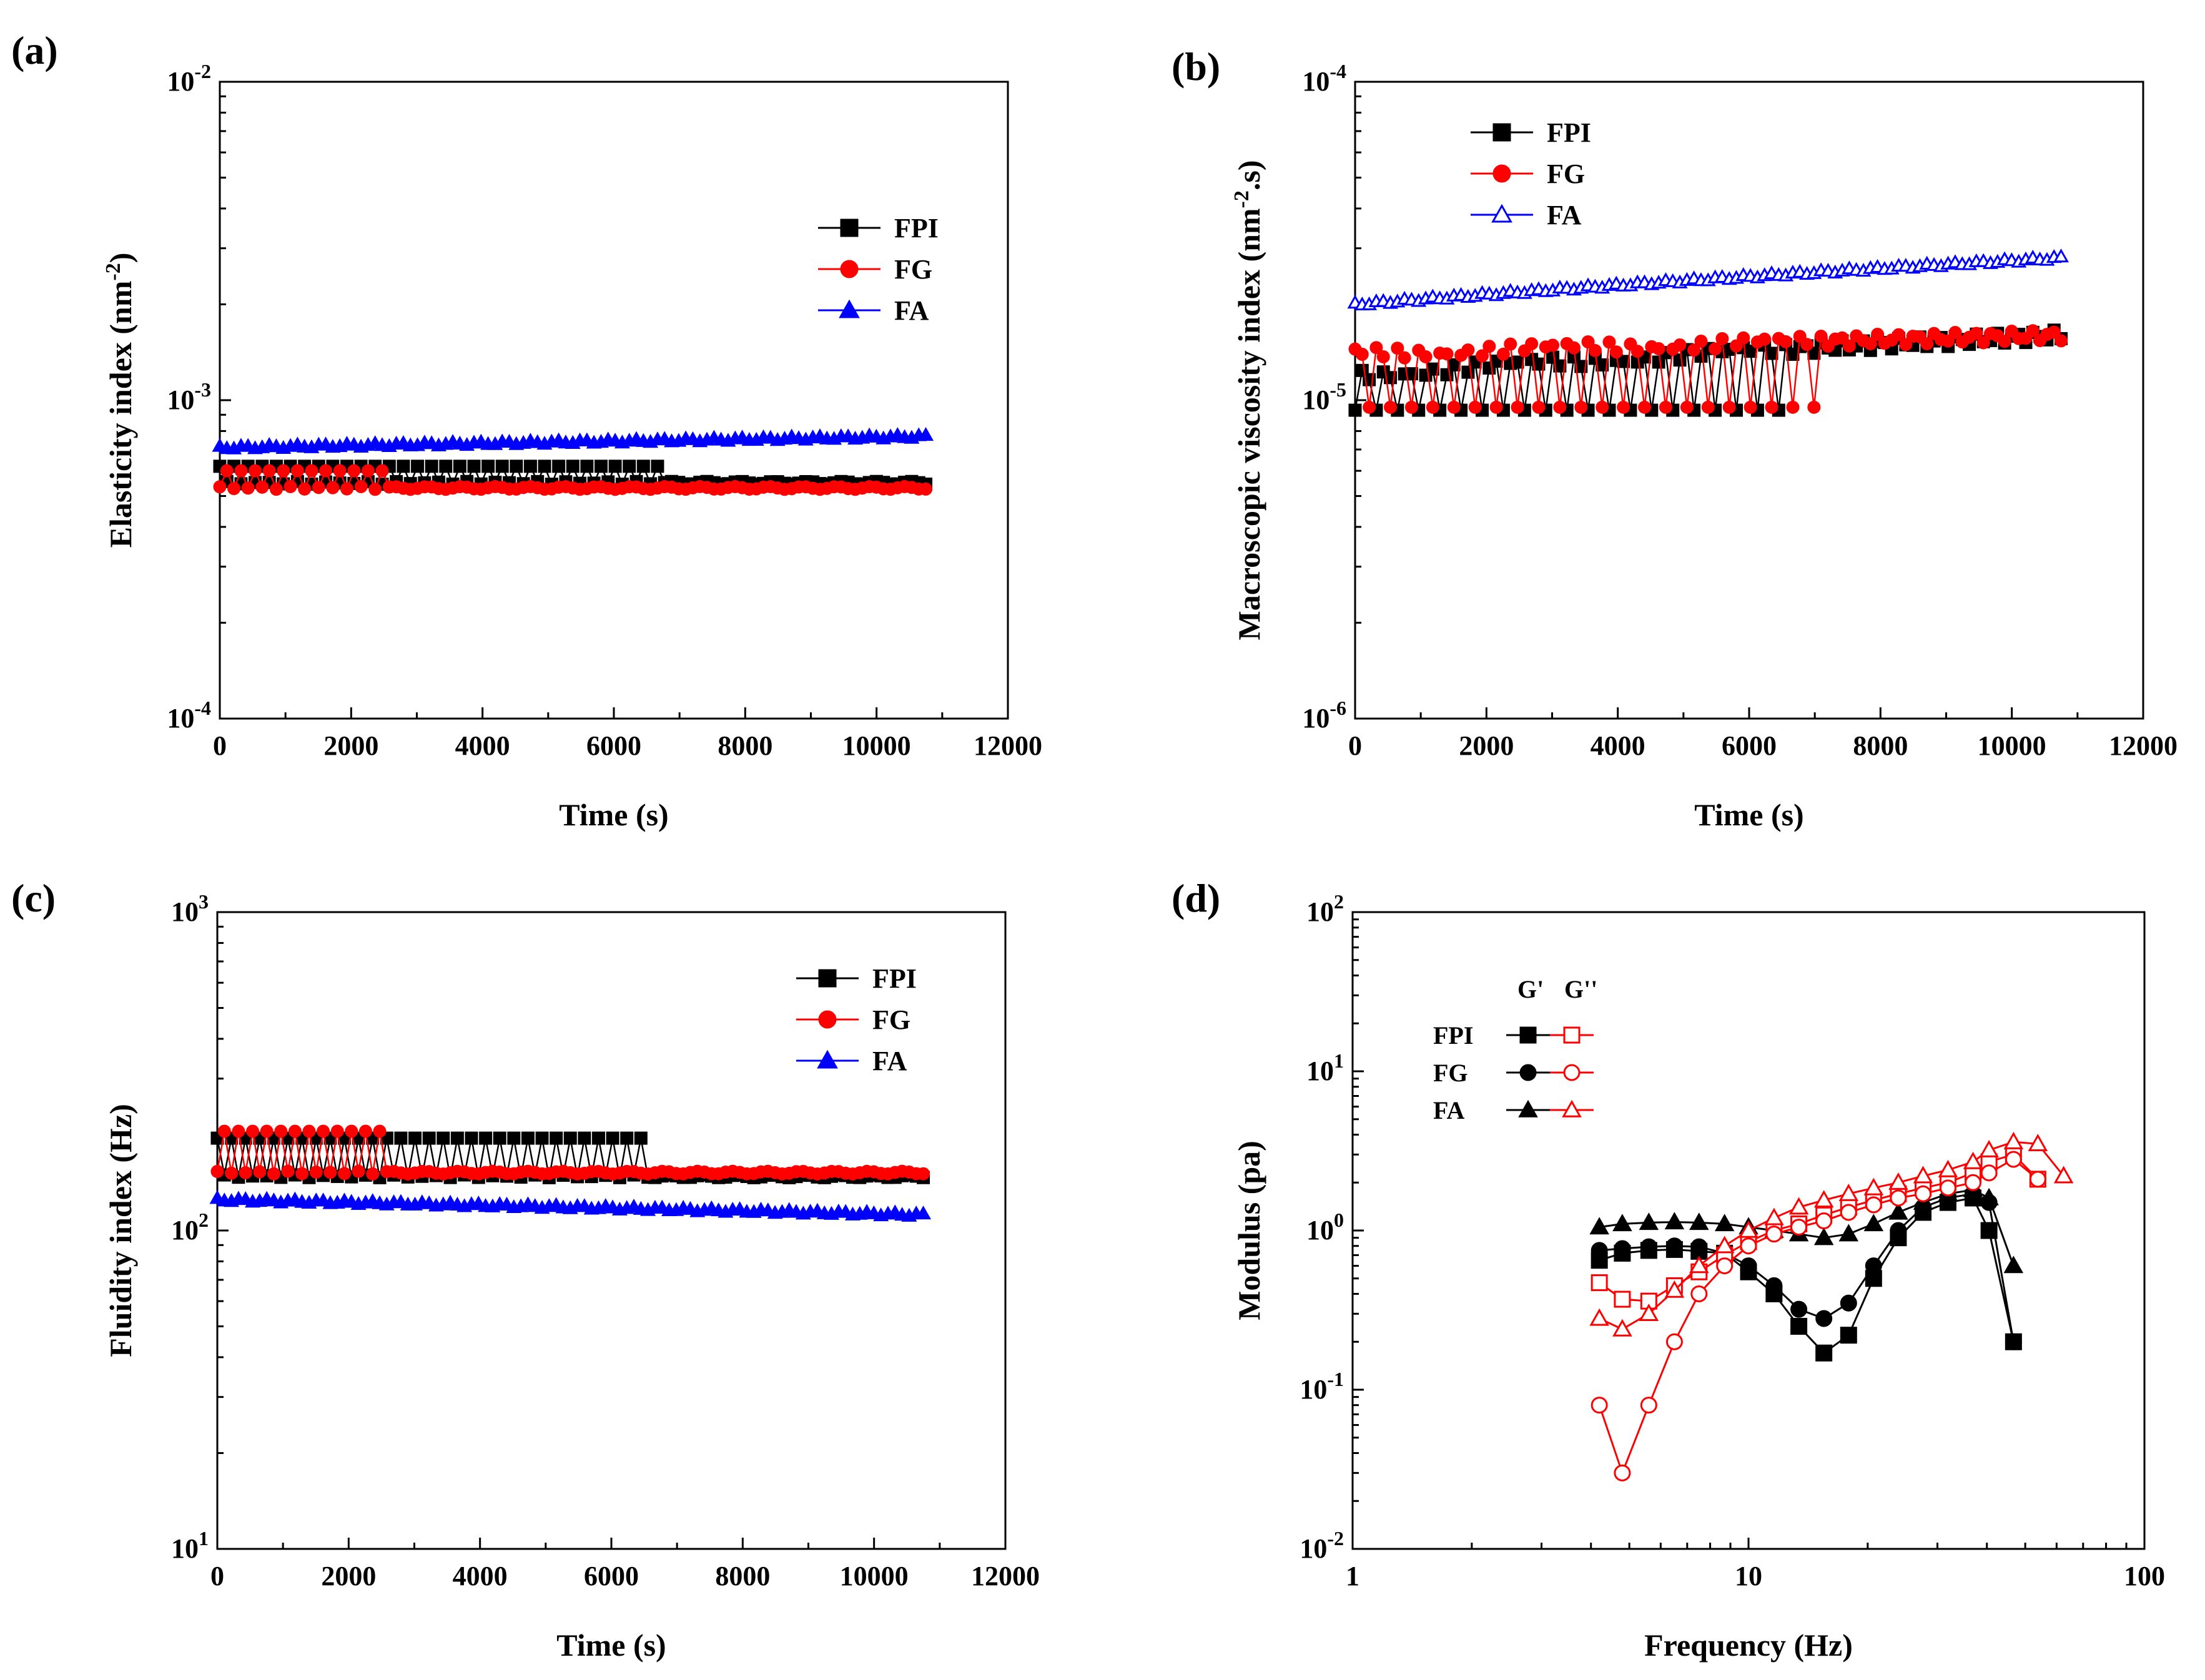 Image resolution: width=2205 pixels, height=1680 pixels. What do you see at coordinates (894, 978) in the screenshot?
I see `legend-label-fpi: FPI` at bounding box center [894, 978].